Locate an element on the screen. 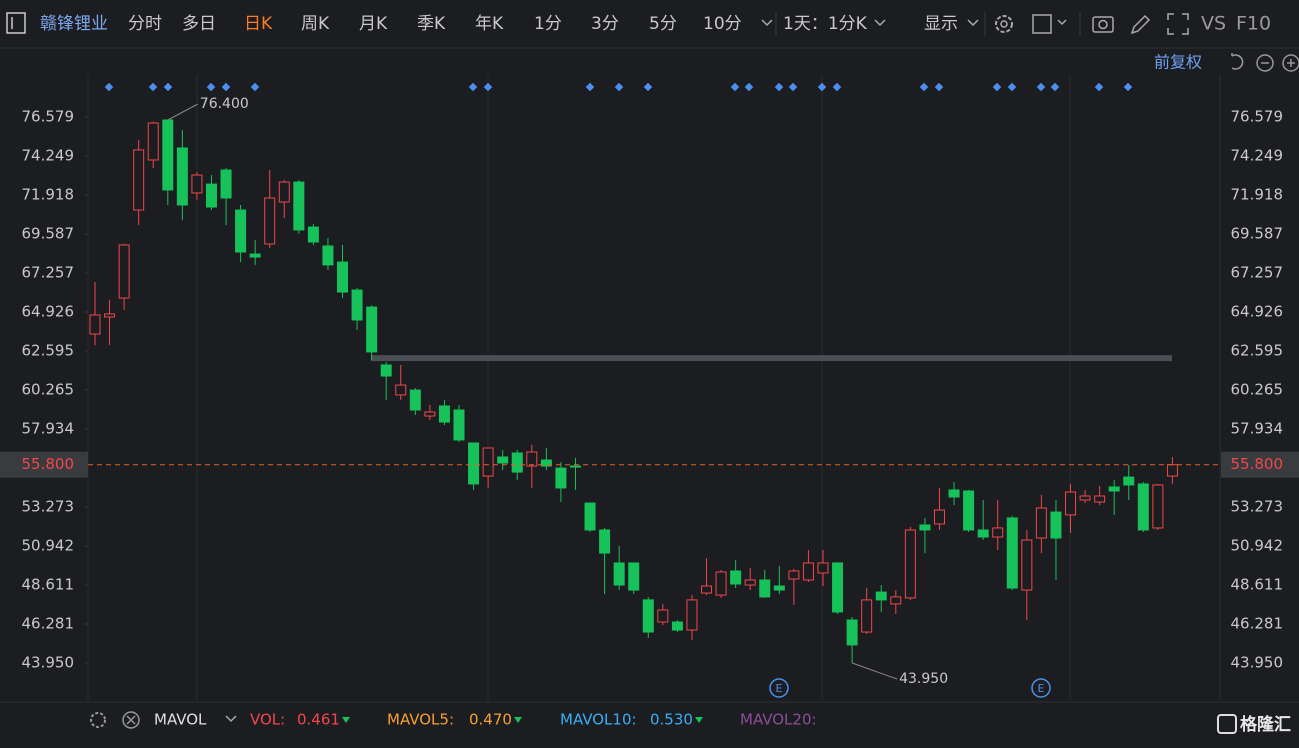 Image resolution: width=1299 pixels, height=748 pixels. y-tick-label-right: 71.918 is located at coordinates (1257, 194).